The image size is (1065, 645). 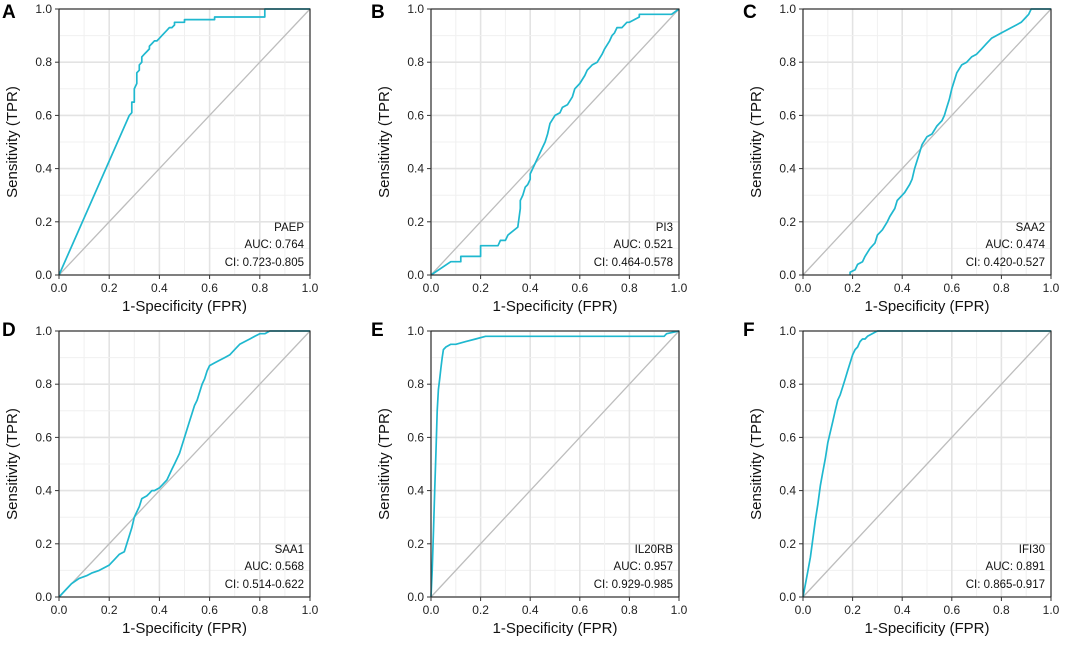 What do you see at coordinates (264, 263) in the screenshot?
I see `ci-label: CI: 0.723-0.805` at bounding box center [264, 263].